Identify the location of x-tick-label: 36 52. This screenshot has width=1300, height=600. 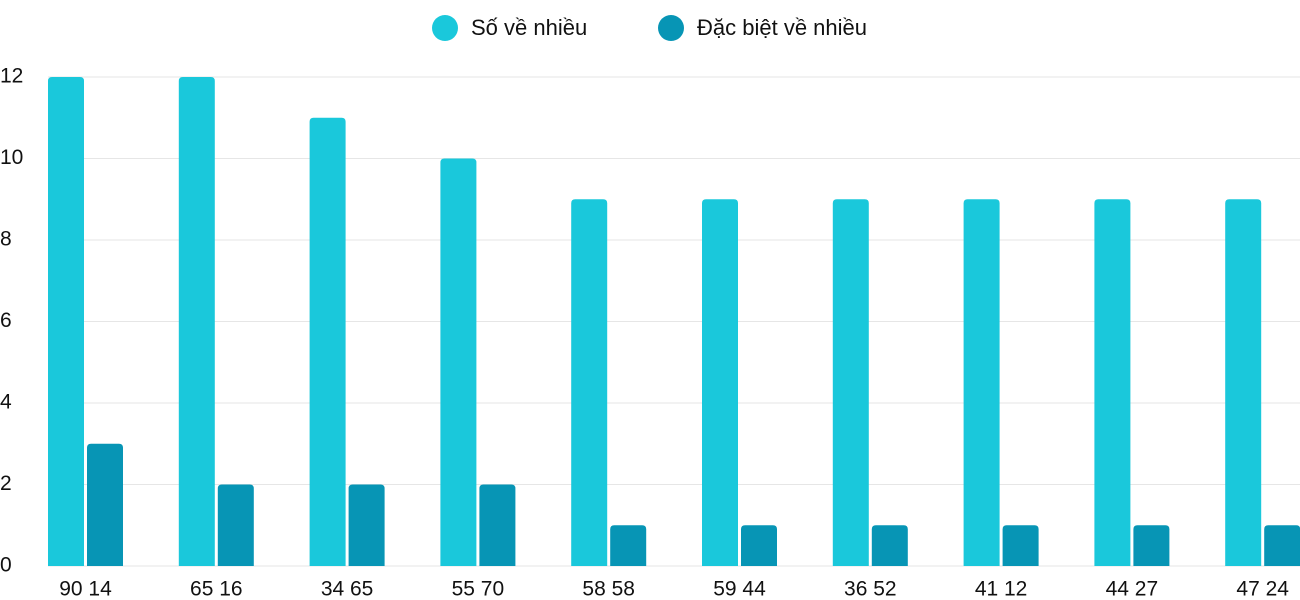
(870, 589).